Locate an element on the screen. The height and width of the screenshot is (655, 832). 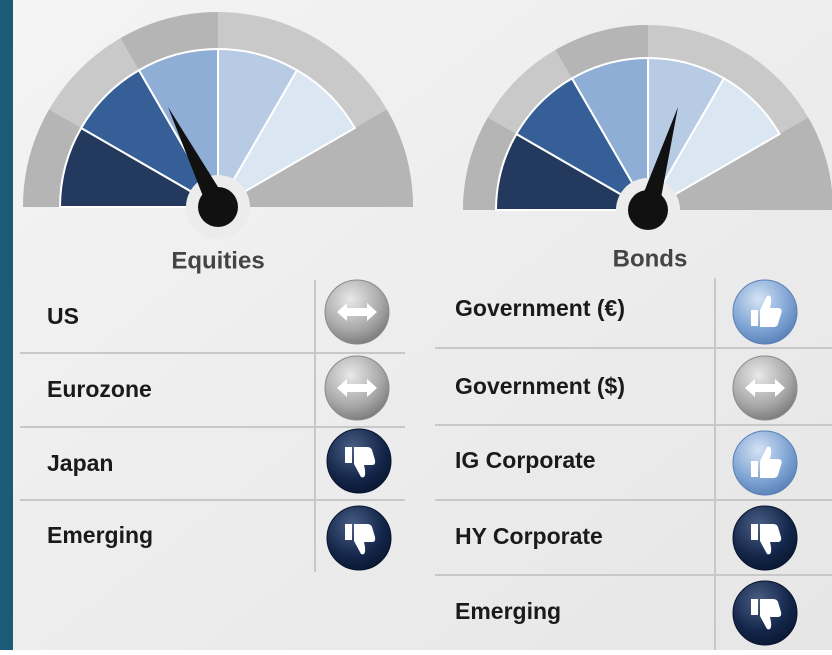
row-label: Japan is located at coordinates (80, 463).